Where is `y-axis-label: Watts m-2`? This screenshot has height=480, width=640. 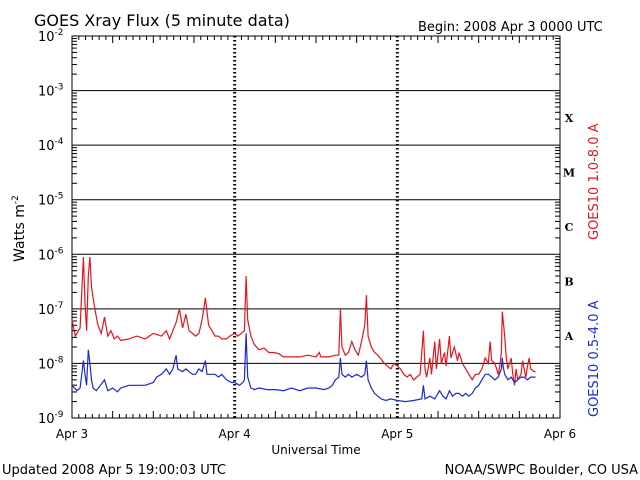
y-axis-label: Watts m-2 is located at coordinates (19, 228).